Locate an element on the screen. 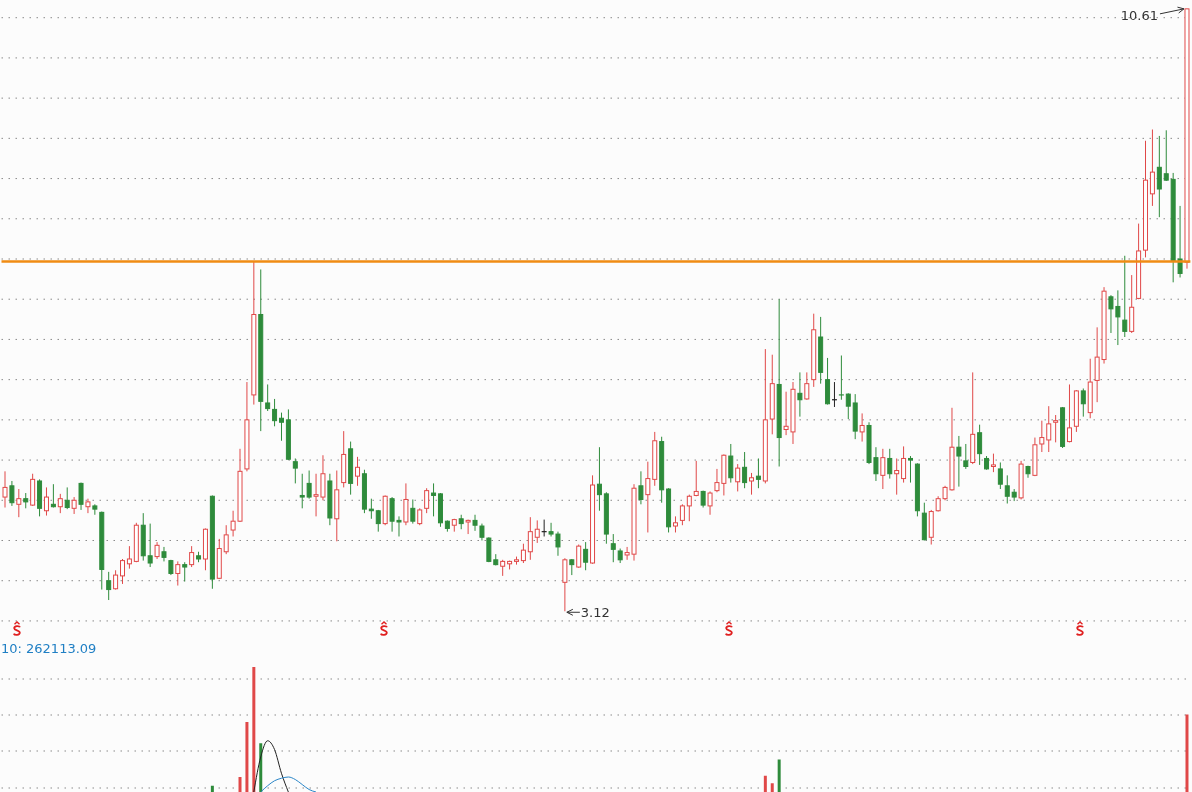  annotation: 10.61 is located at coordinates (1139, 16).